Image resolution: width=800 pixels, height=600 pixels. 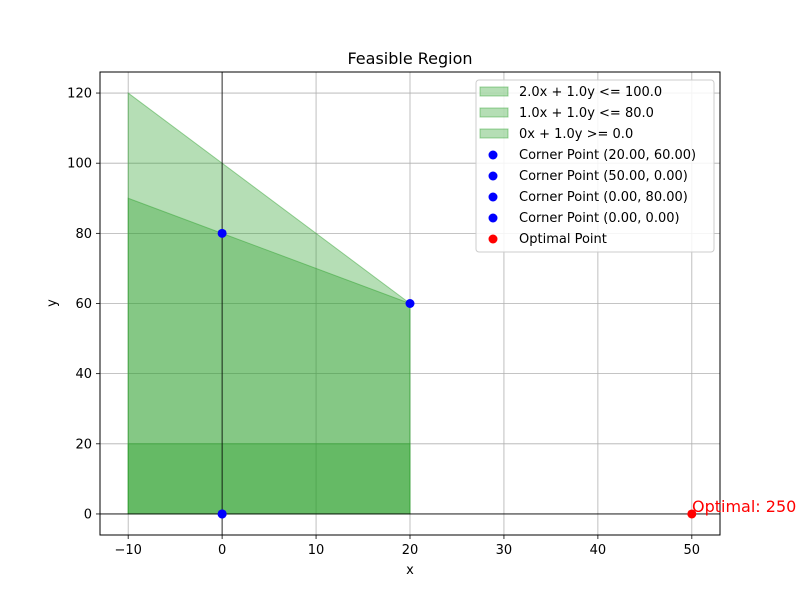 What do you see at coordinates (269, 479) in the screenshot?
I see `feasible-region-area` at bounding box center [269, 479].